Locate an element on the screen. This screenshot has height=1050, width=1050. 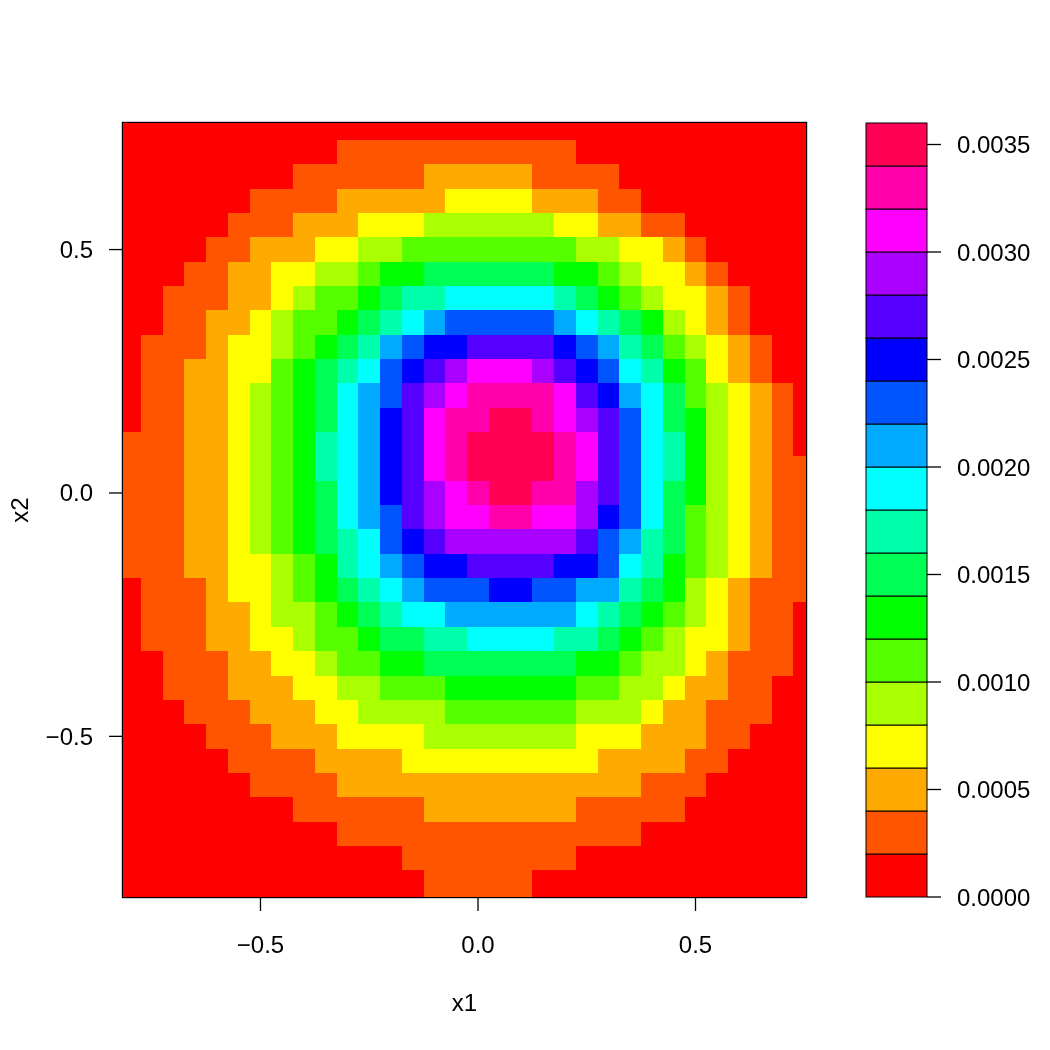
x-axis-title: x1 is located at coordinates (464, 1002).